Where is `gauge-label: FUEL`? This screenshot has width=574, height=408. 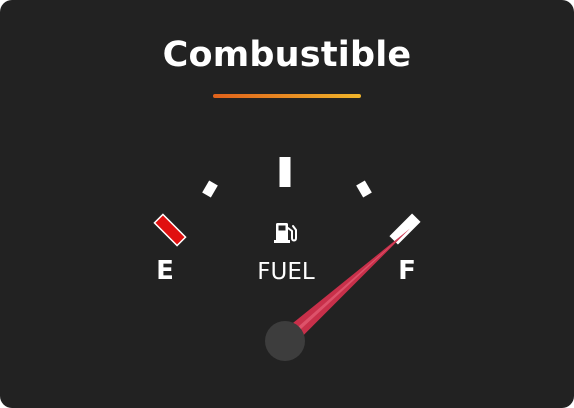
gauge-label: FUEL is located at coordinates (286, 272).